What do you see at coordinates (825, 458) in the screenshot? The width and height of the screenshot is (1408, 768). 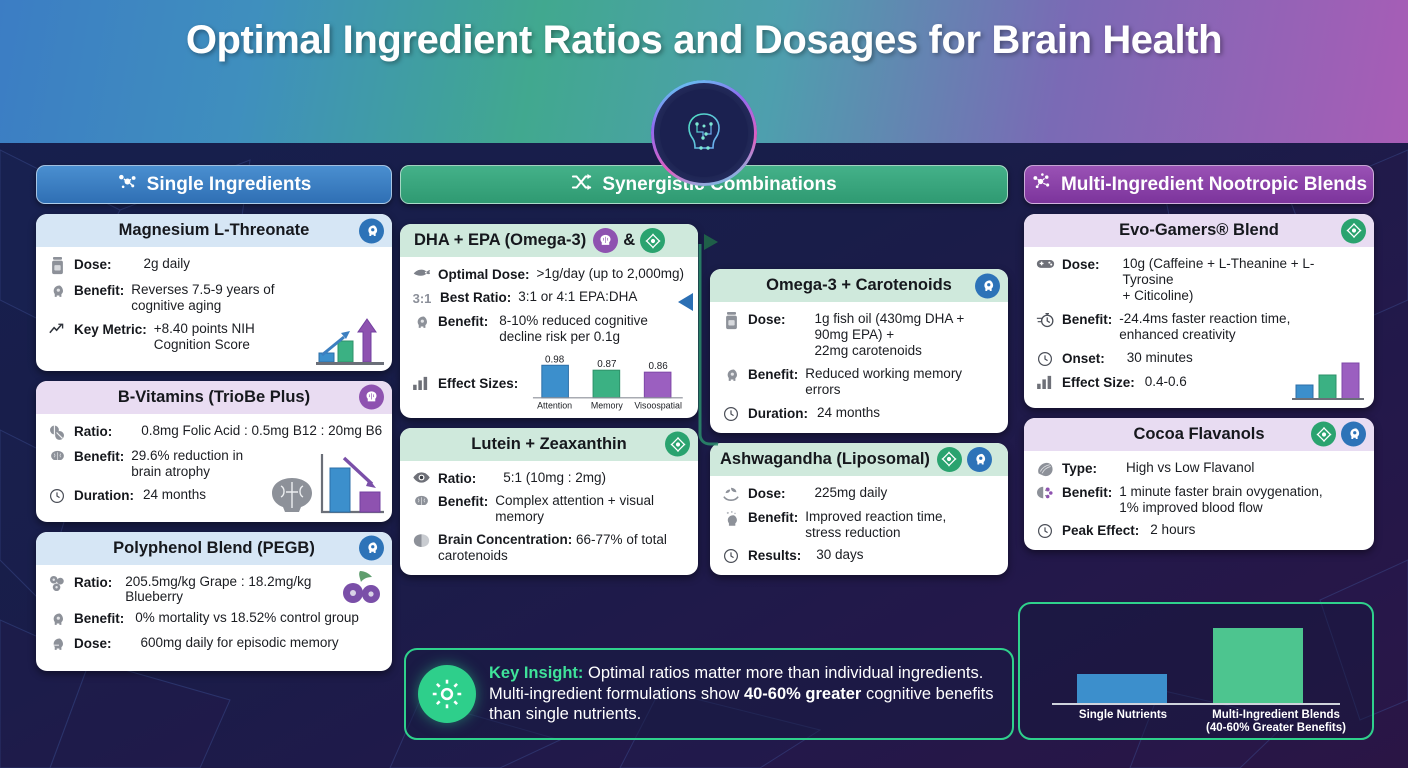 I see `card-title: Ashwagandha (Liposomal)` at bounding box center [825, 458].